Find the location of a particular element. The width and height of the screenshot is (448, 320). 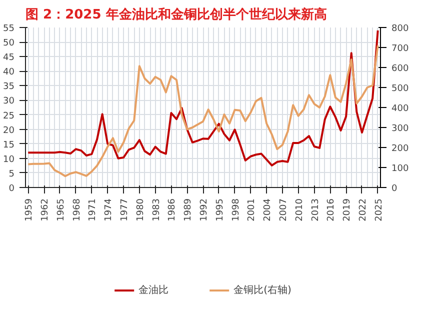

y-tick-label: 35 is located at coordinates (8, 87).